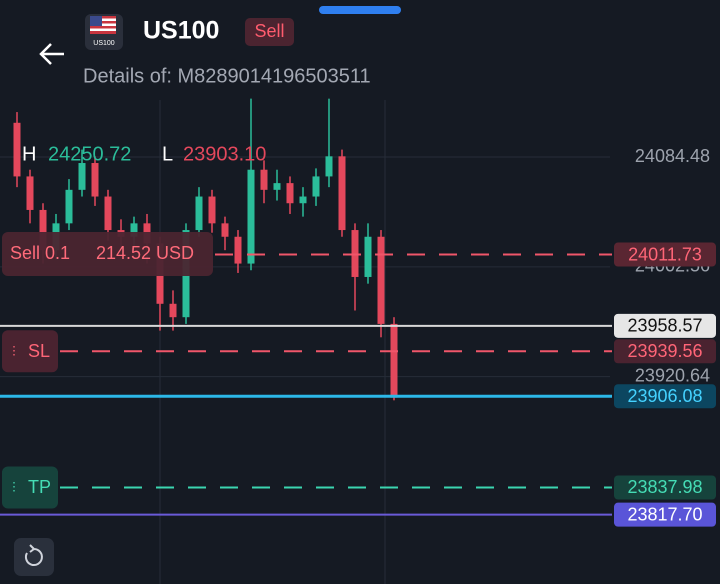 The height and width of the screenshot is (584, 720). I want to click on high-label: H, so click(29, 154).